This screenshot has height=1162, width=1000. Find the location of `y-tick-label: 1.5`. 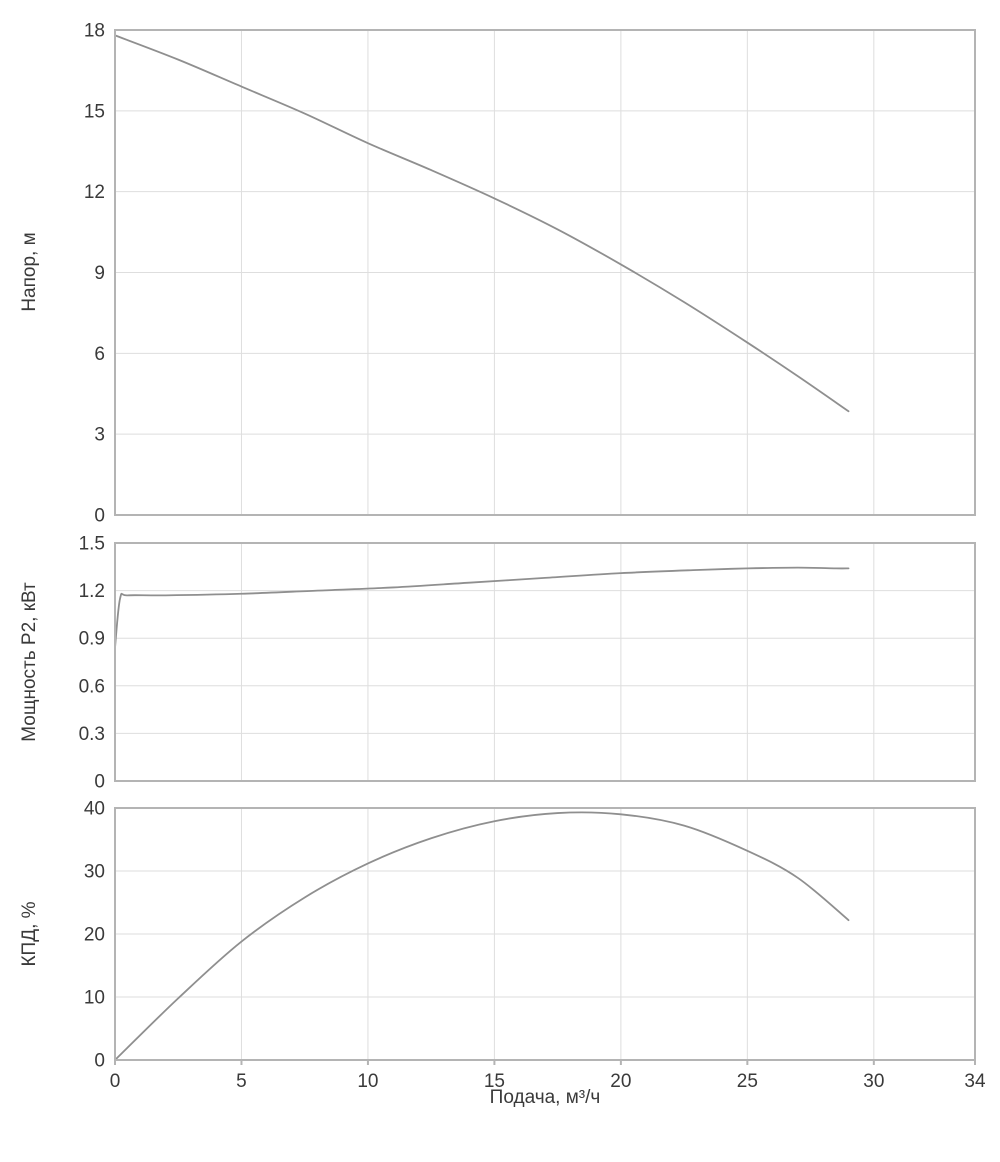

y-tick-label: 1.5 is located at coordinates (92, 544).